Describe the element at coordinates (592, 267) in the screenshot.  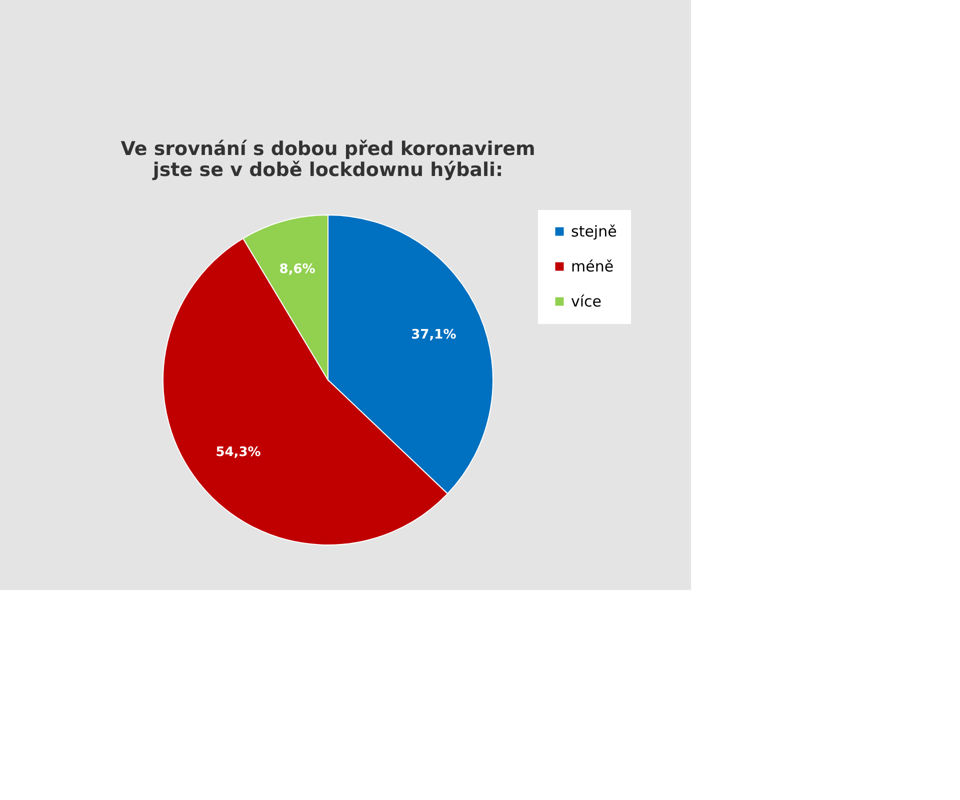
I see `legend-label: méně` at that location.